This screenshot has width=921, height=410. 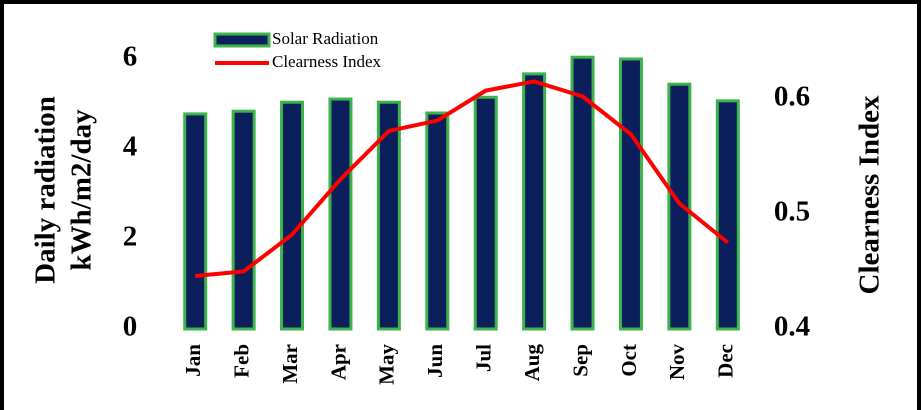 I want to click on x-tick-label: Jul, so click(x=484, y=358).